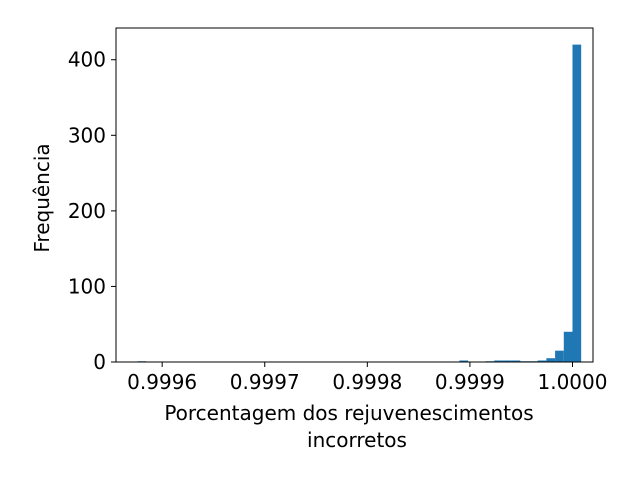  I want to click on x-axis-title-line-2: incorretos, so click(357, 440).